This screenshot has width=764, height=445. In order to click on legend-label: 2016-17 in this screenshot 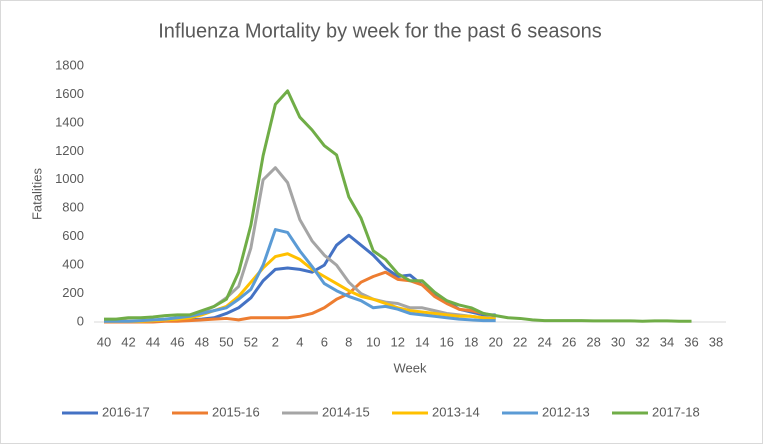, I will do `click(126, 411)`.